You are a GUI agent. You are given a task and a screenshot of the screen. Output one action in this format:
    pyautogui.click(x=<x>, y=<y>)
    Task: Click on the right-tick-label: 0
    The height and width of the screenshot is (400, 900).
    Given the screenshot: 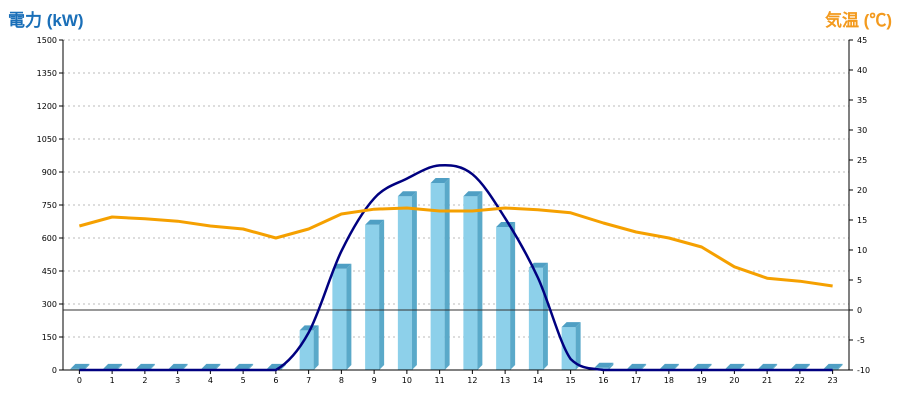 What is the action you would take?
    pyautogui.click(x=859, y=310)
    